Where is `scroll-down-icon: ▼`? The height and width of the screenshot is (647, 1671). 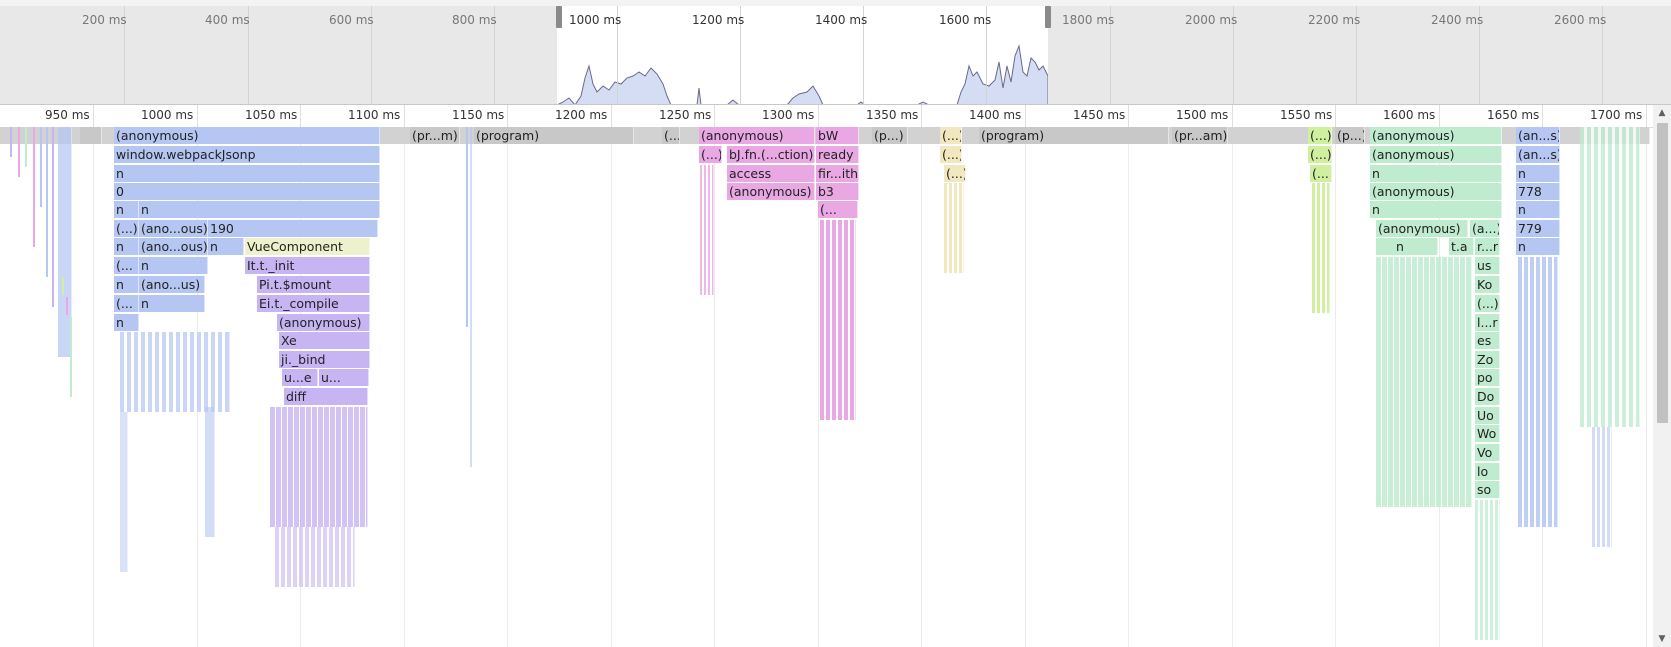
scroll-down-icon: ▼ is located at coordinates (1662, 639).